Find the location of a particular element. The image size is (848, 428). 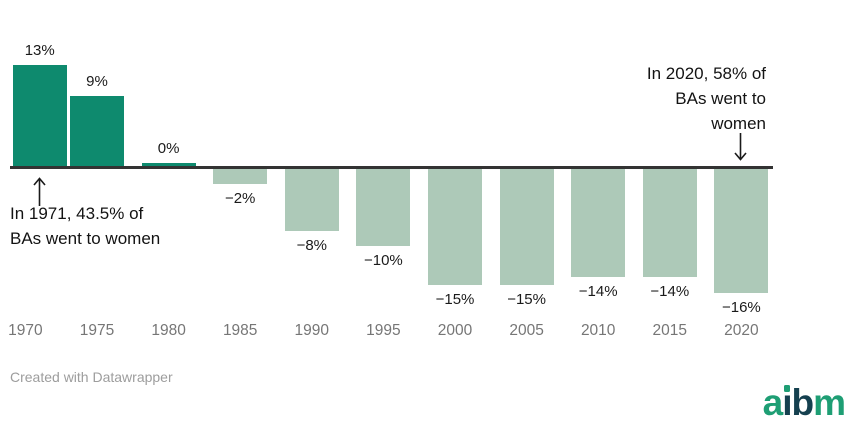

x-axis-tick-label: 2010 is located at coordinates (598, 330).